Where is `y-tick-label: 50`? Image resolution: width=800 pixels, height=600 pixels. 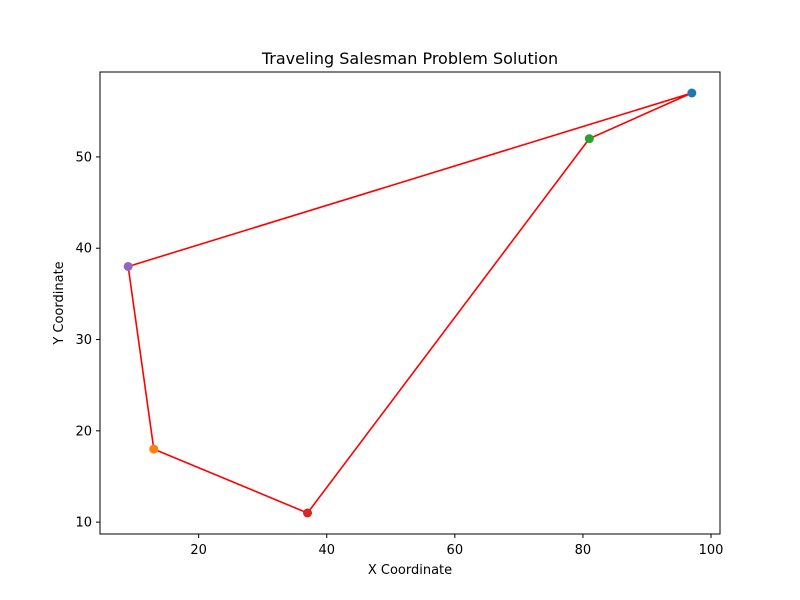
y-tick-label: 50 is located at coordinates (83, 157).